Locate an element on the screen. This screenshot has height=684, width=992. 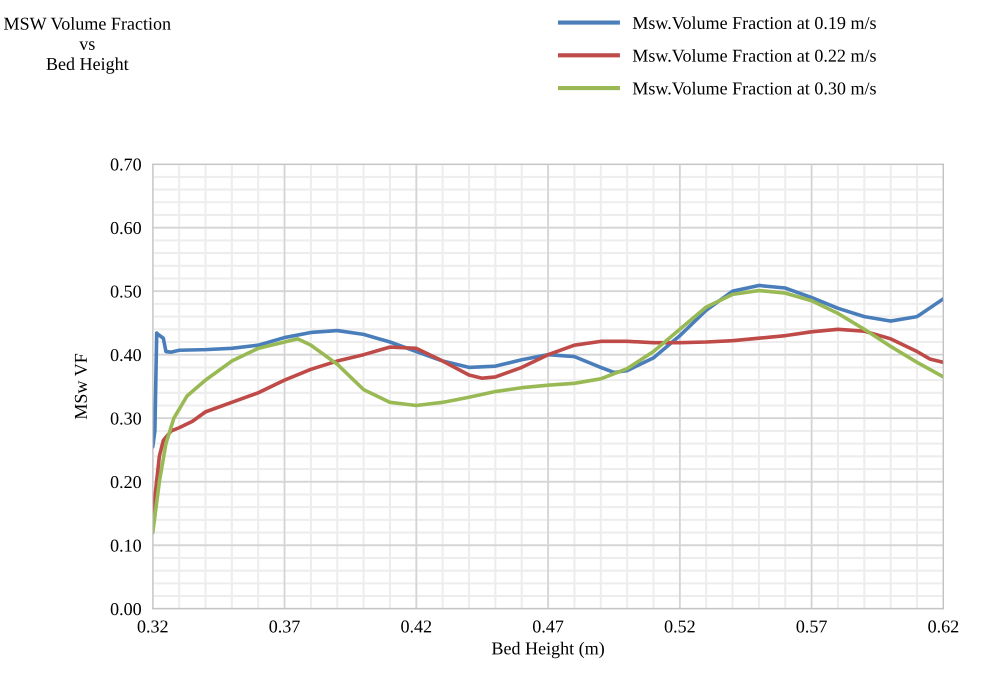
y-axis-title: MSw VF is located at coordinates (81, 387).